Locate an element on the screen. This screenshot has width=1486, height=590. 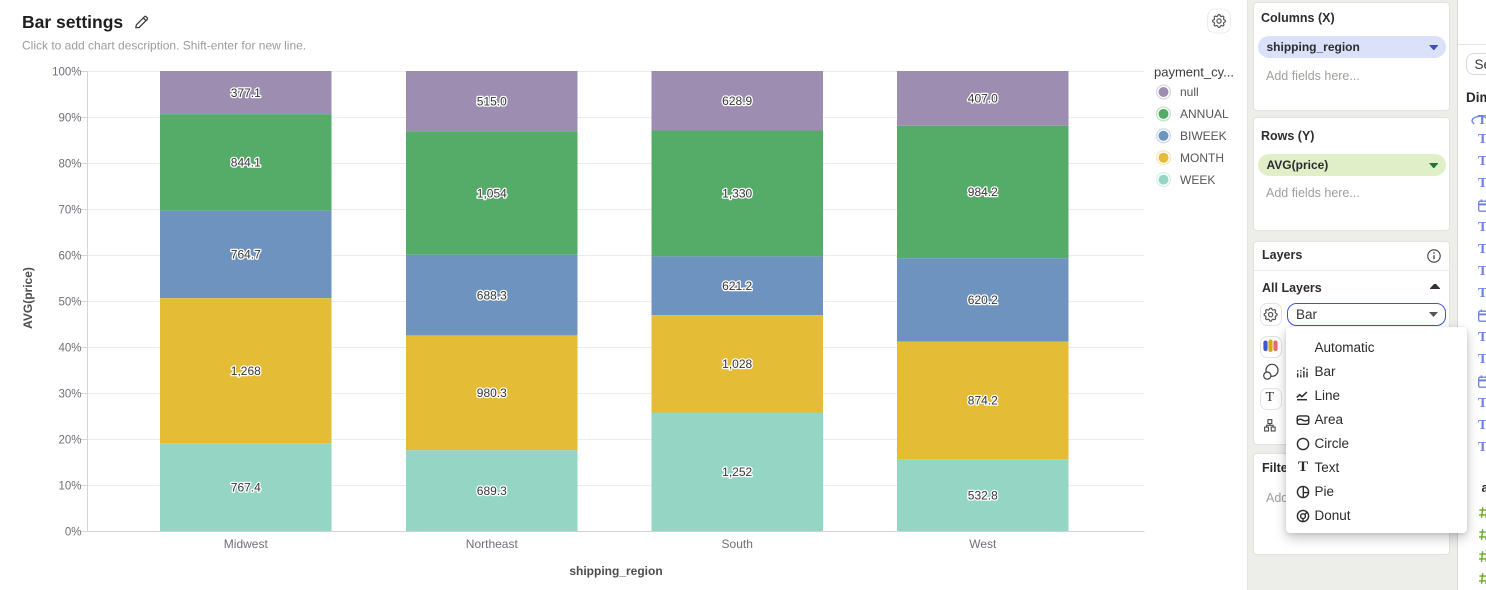
svg-text: WEEK is located at coordinates (1197, 180).